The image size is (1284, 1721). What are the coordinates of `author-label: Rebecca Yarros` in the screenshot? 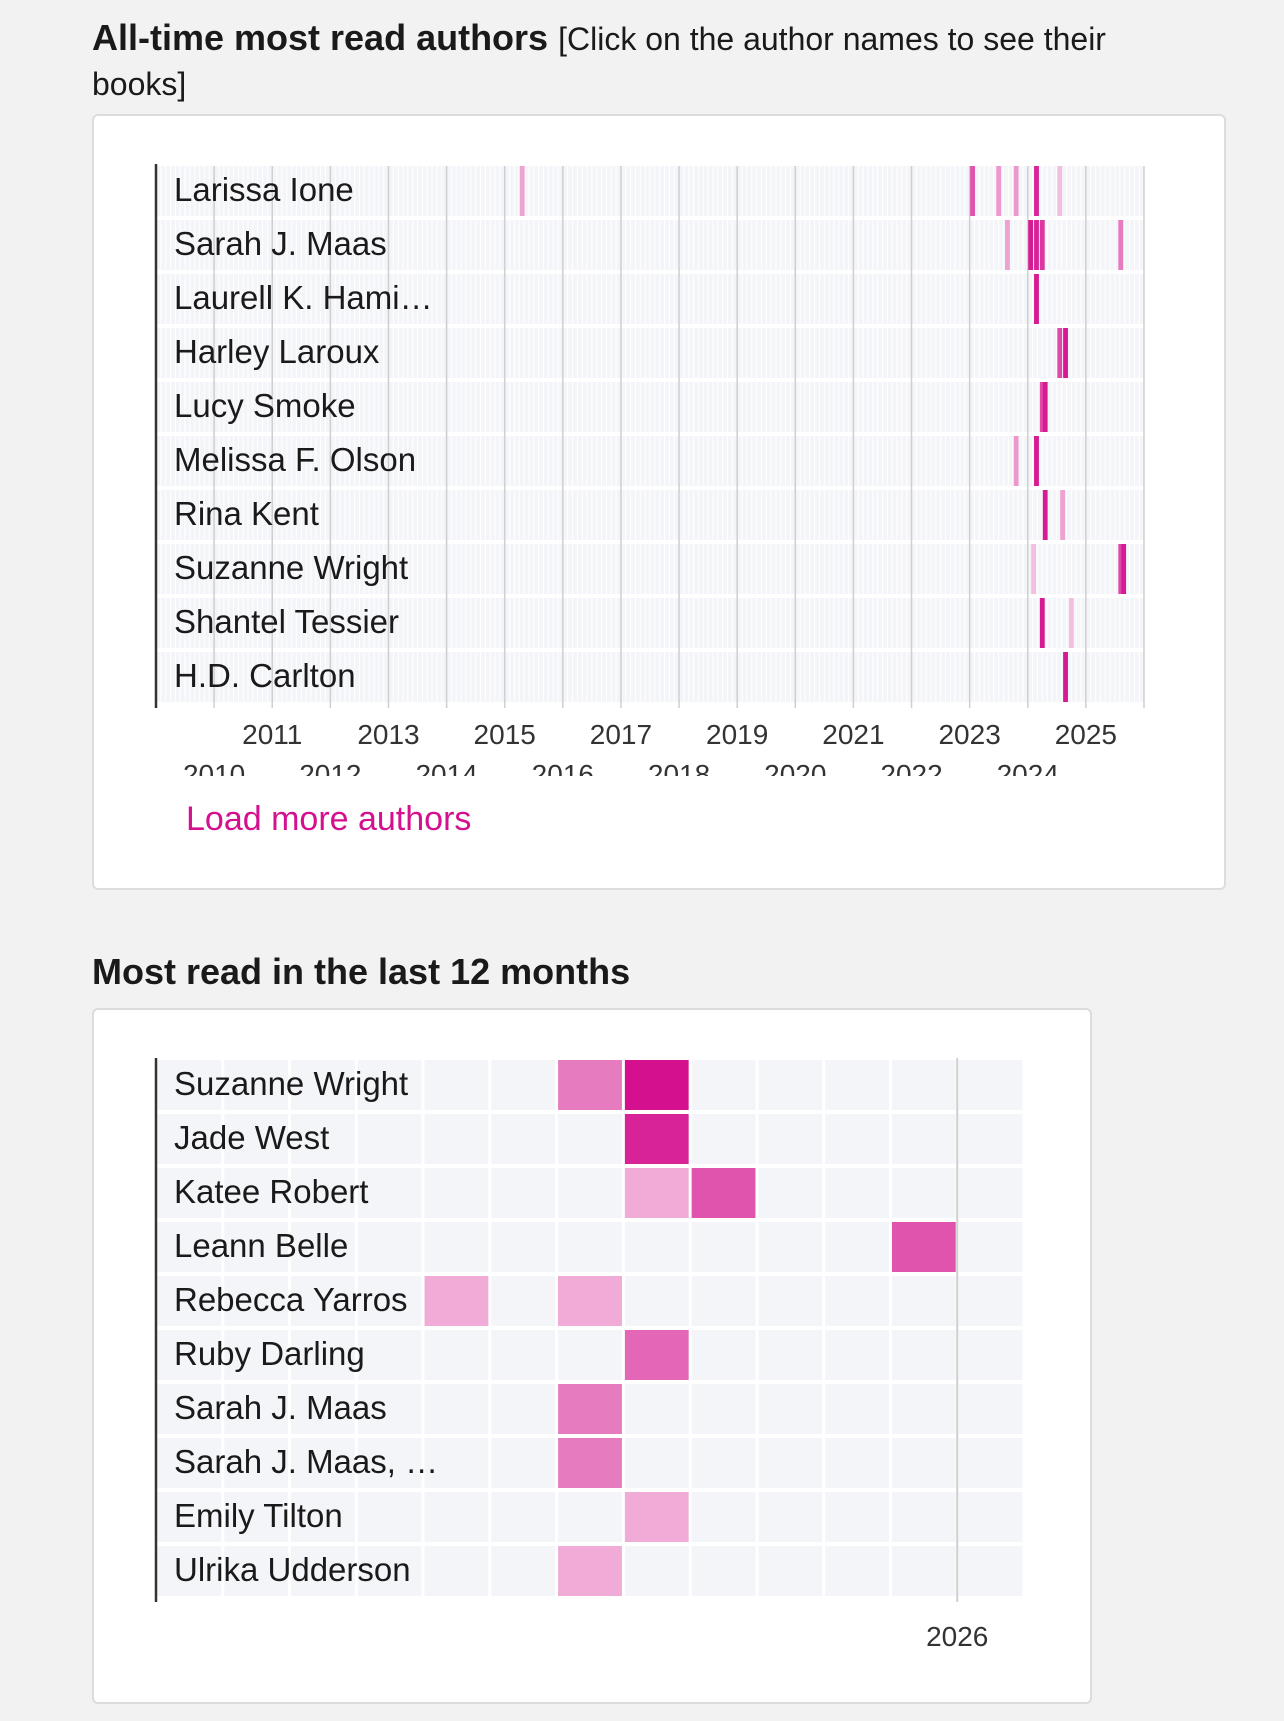 It's located at (291, 1299).